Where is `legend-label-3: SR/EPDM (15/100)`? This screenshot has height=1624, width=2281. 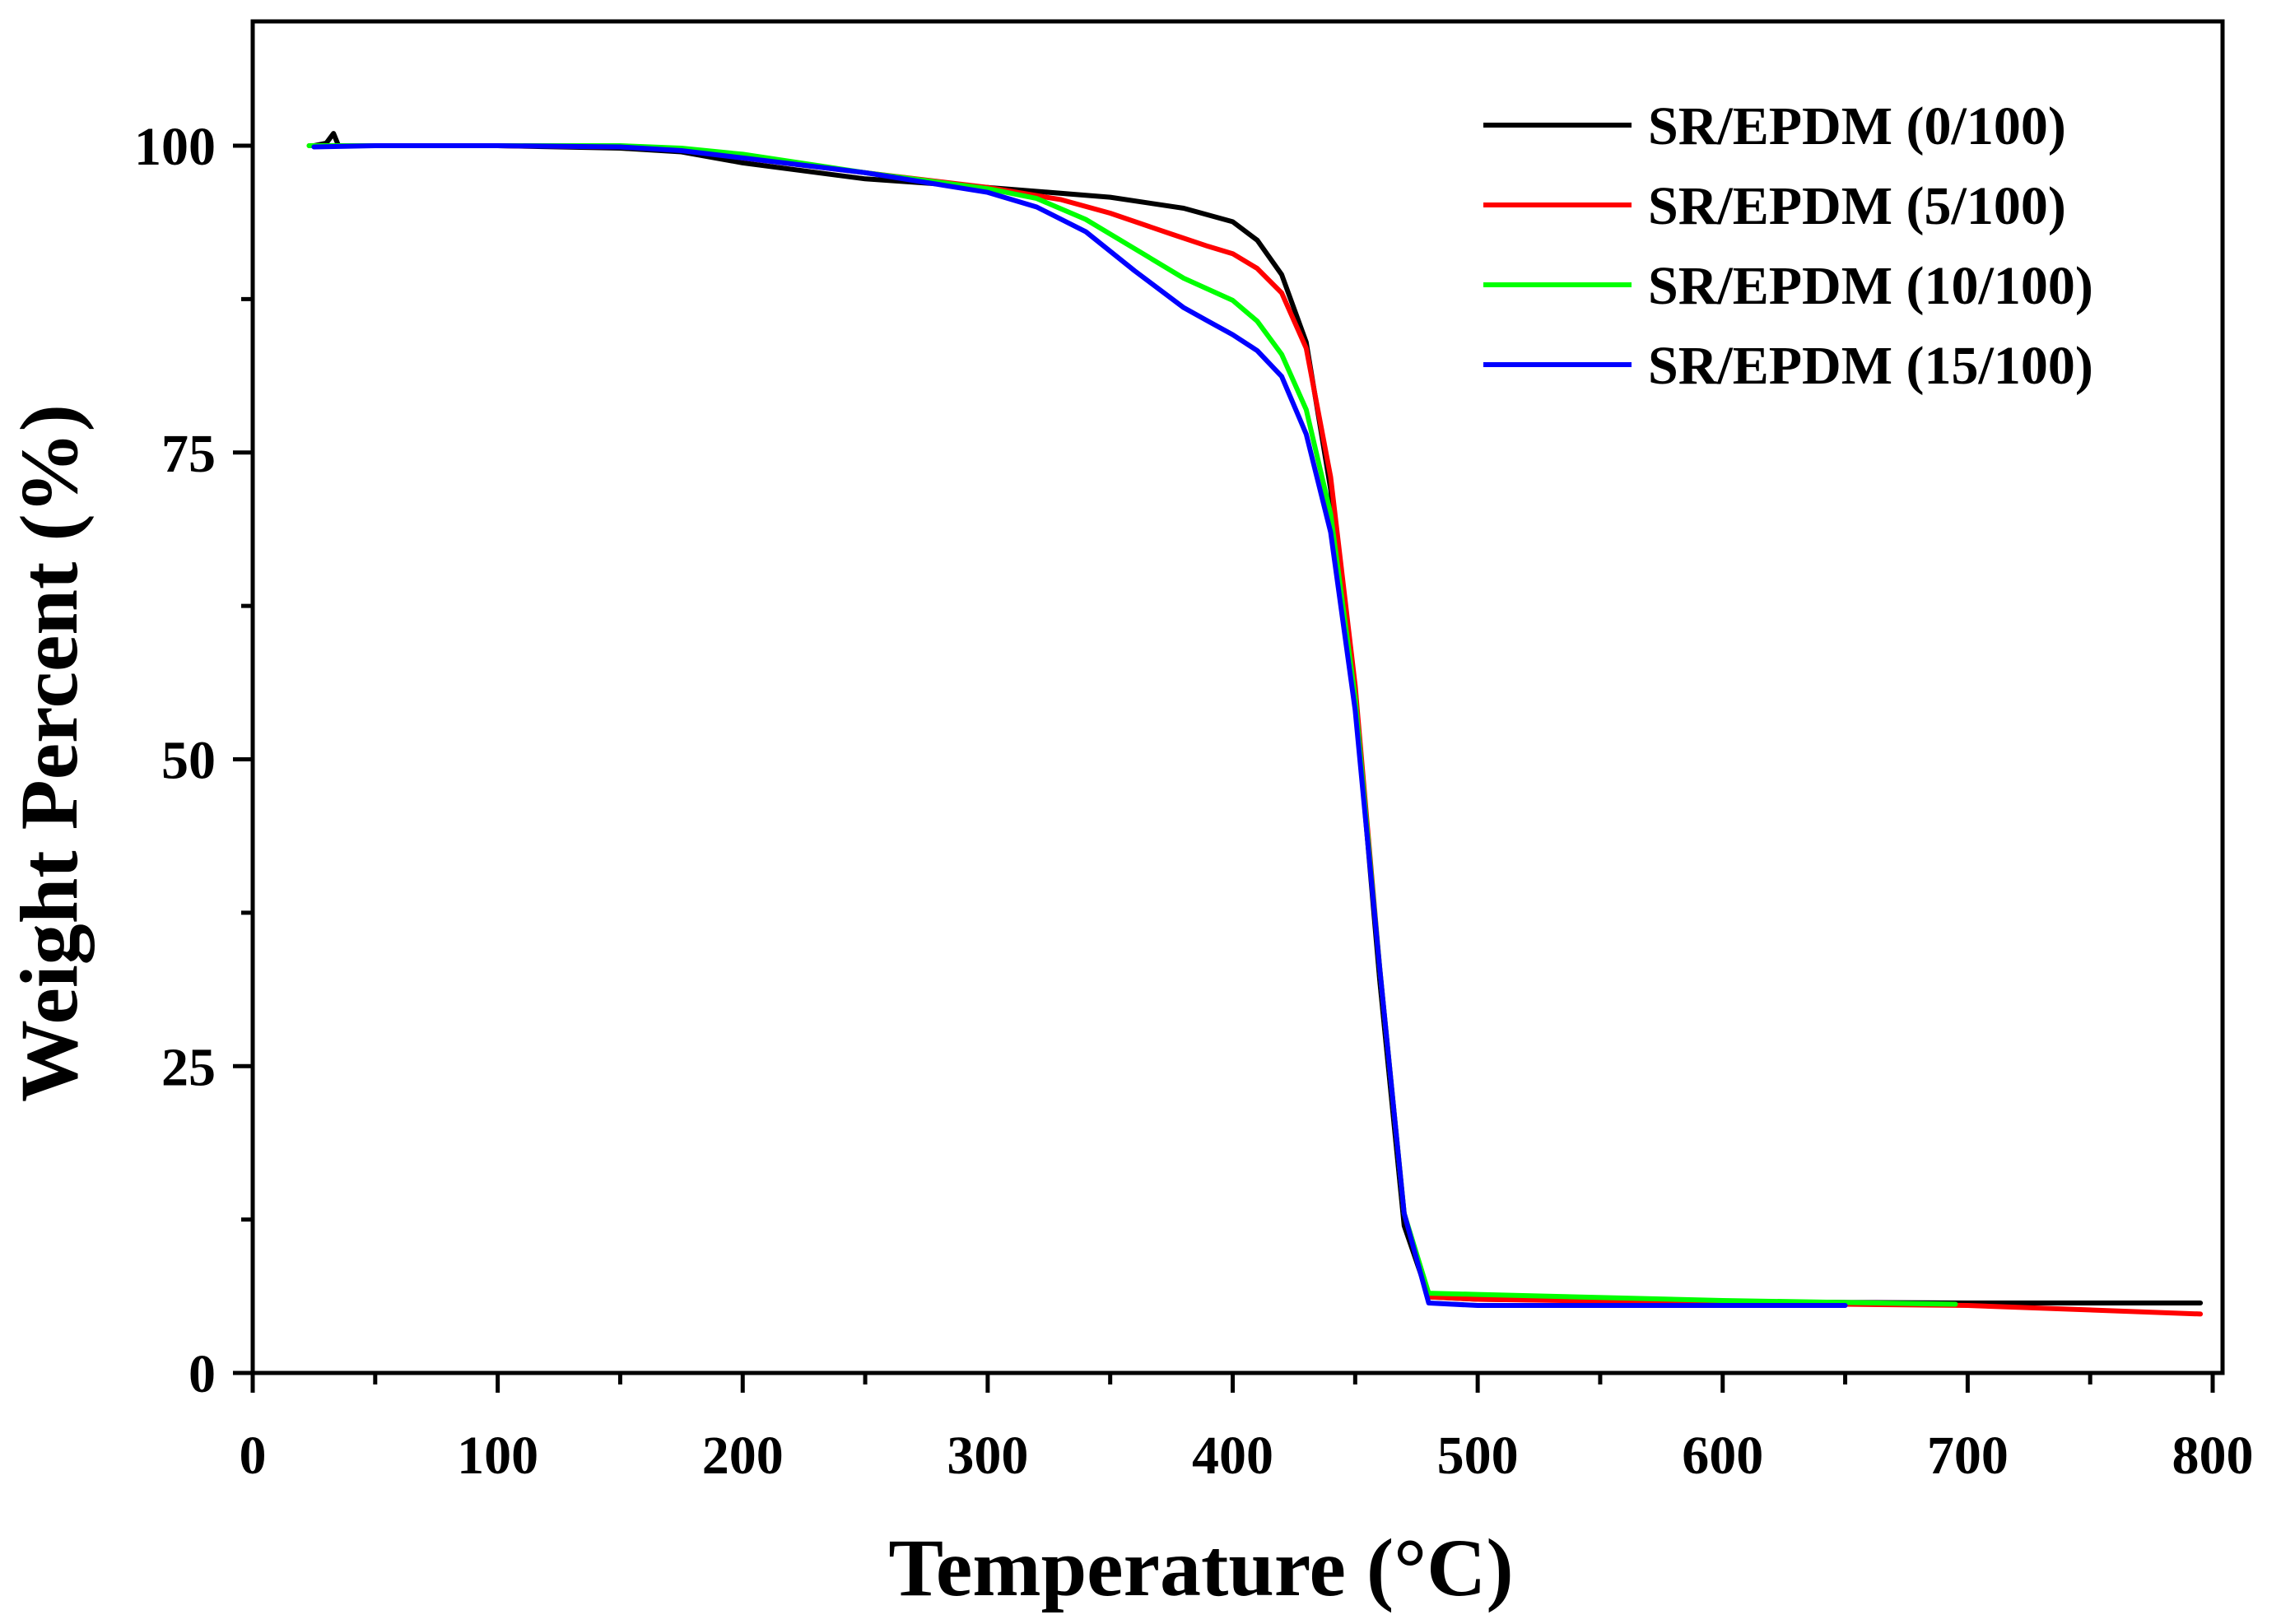 legend-label-3: SR/EPDM (15/100) is located at coordinates (1871, 366).